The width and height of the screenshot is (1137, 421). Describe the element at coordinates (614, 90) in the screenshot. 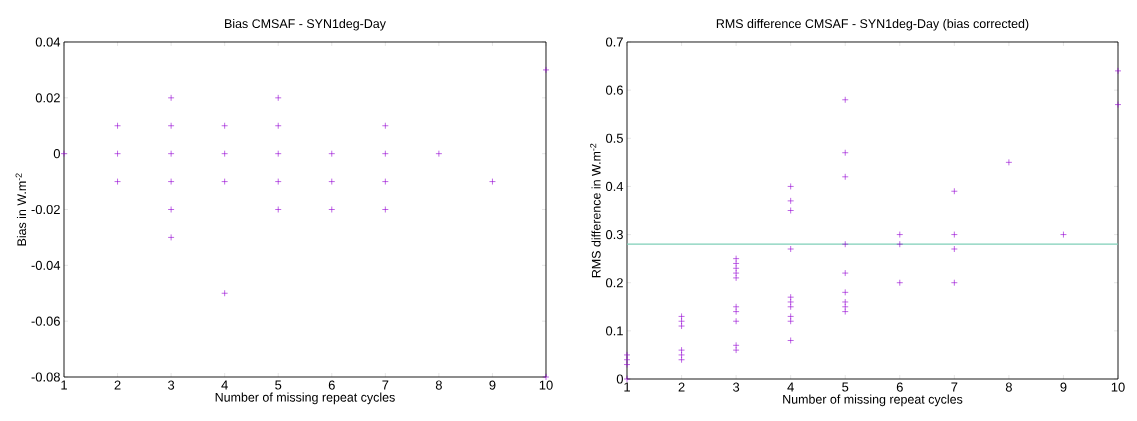

I see `y-tick-label: 0.6` at that location.